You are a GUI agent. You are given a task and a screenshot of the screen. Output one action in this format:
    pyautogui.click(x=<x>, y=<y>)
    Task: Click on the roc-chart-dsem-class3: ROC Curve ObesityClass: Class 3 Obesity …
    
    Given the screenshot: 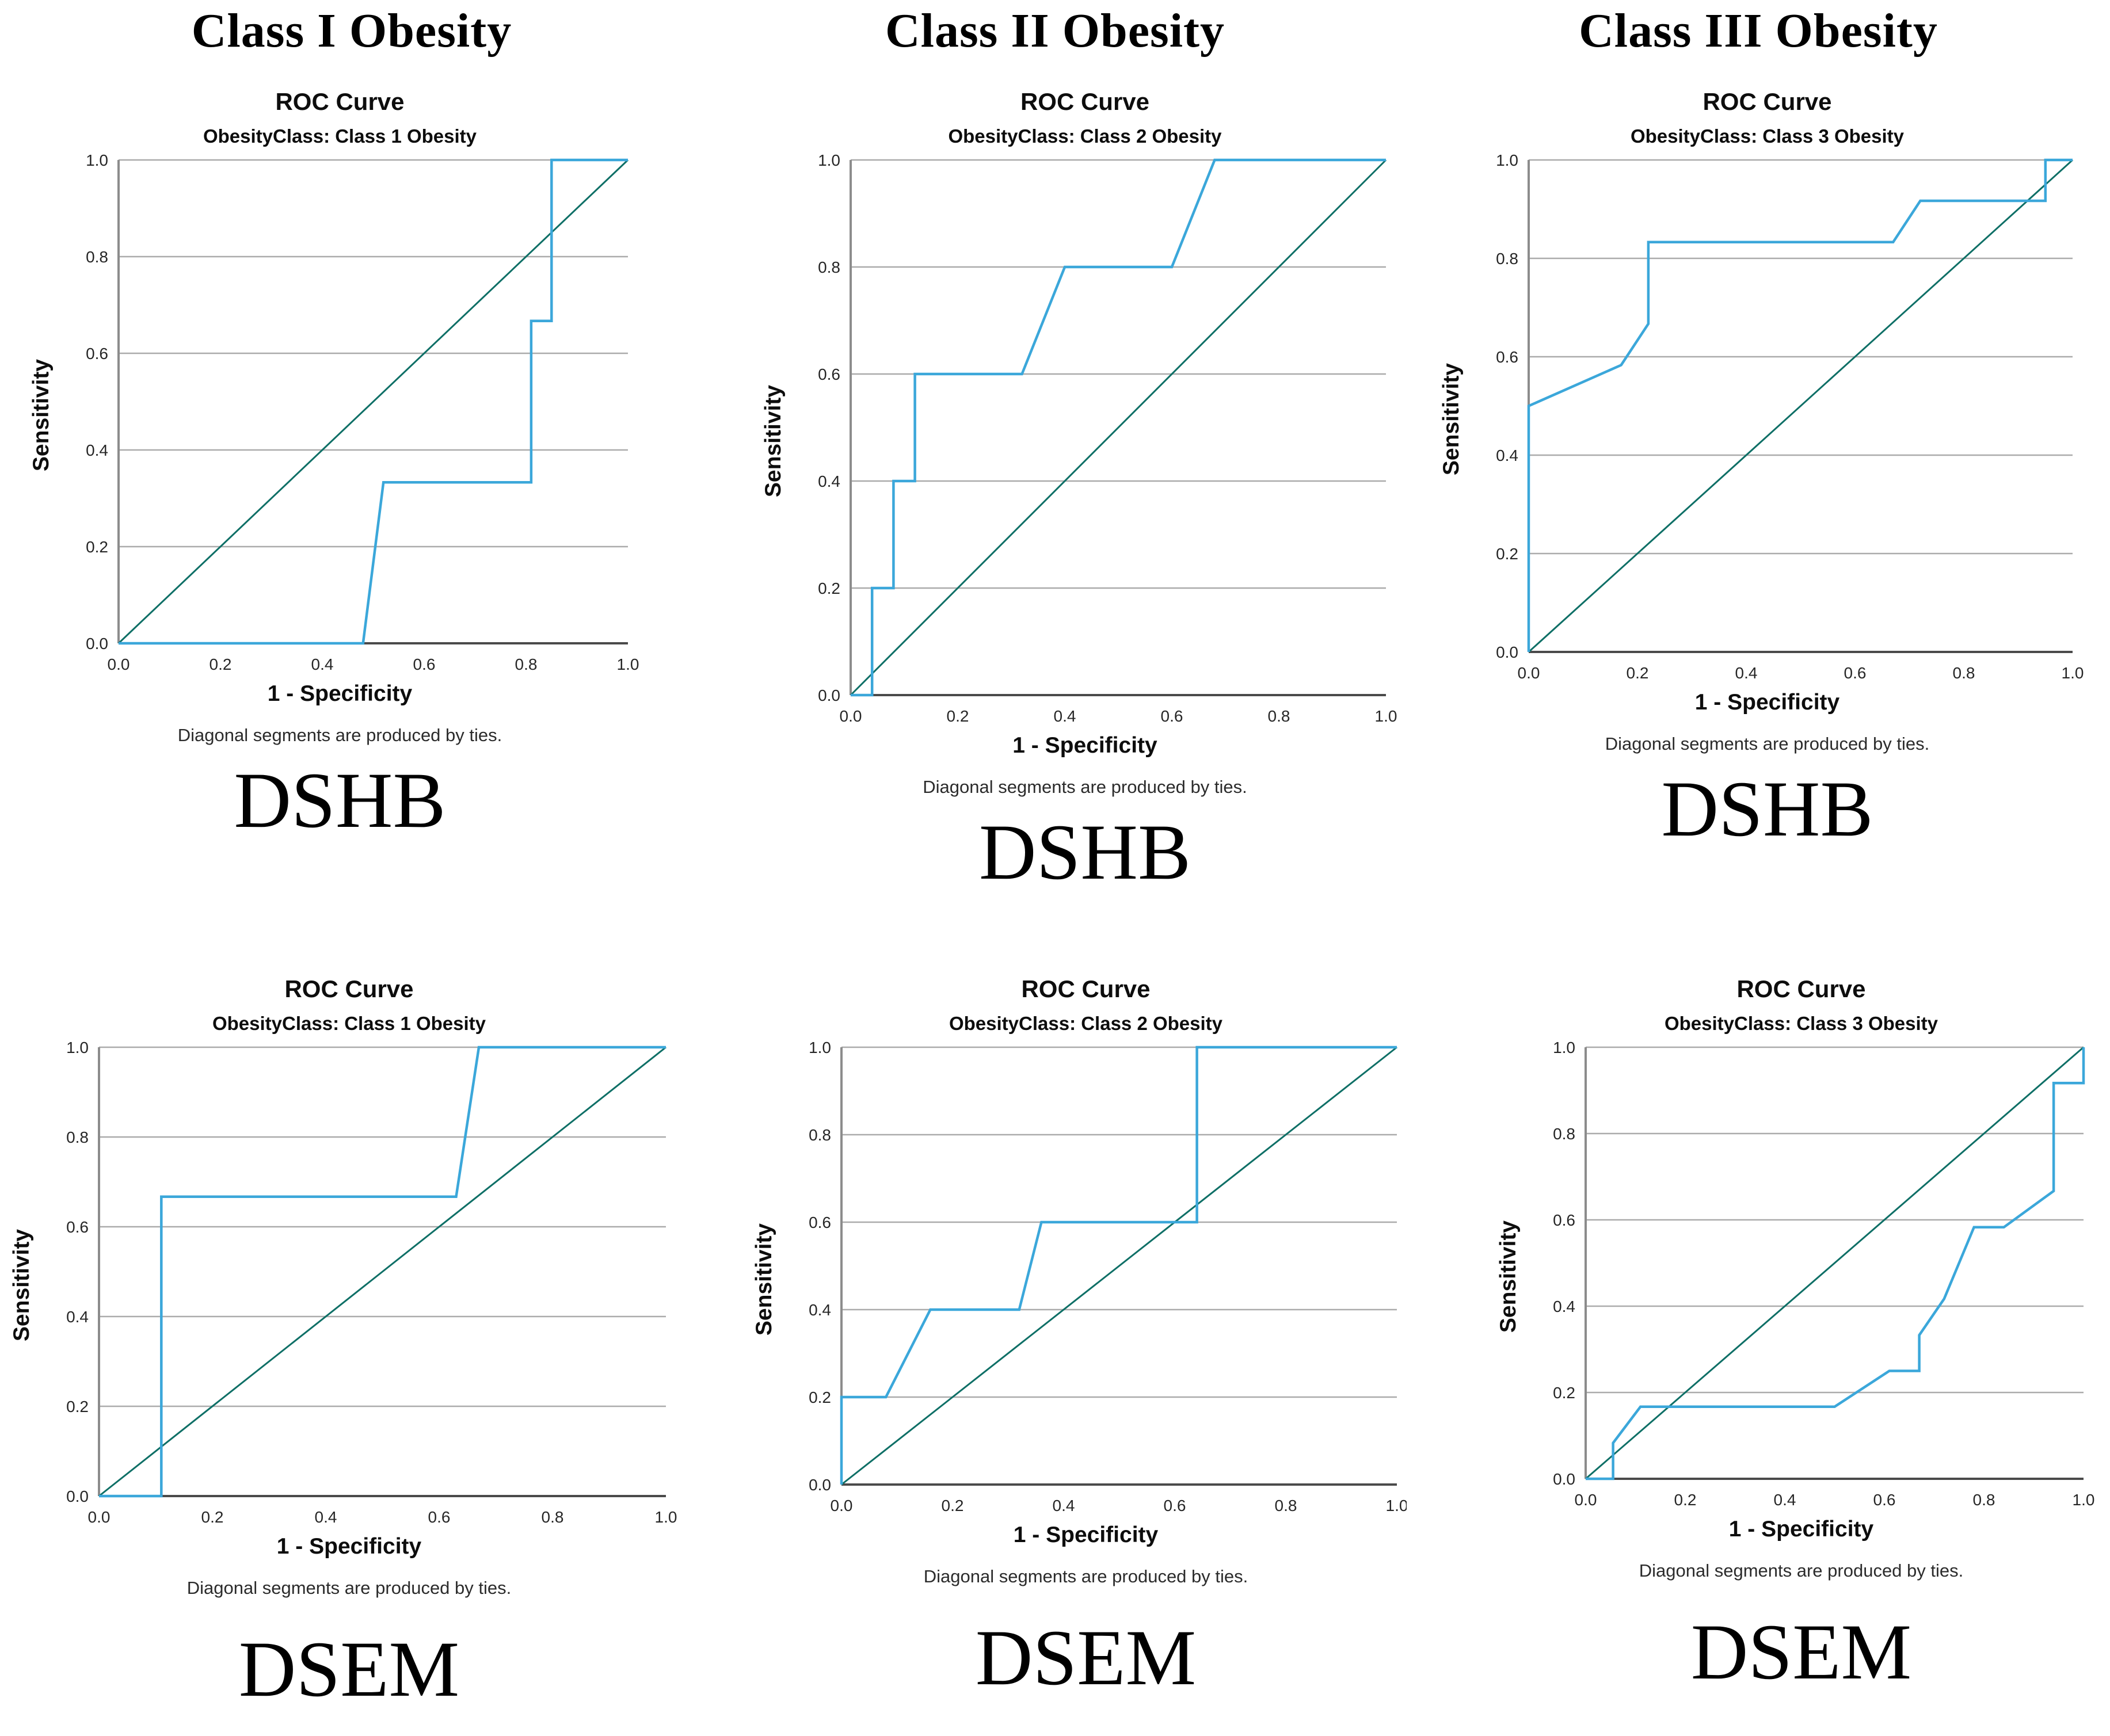 What is the action you would take?
    pyautogui.click(x=1801, y=1306)
    